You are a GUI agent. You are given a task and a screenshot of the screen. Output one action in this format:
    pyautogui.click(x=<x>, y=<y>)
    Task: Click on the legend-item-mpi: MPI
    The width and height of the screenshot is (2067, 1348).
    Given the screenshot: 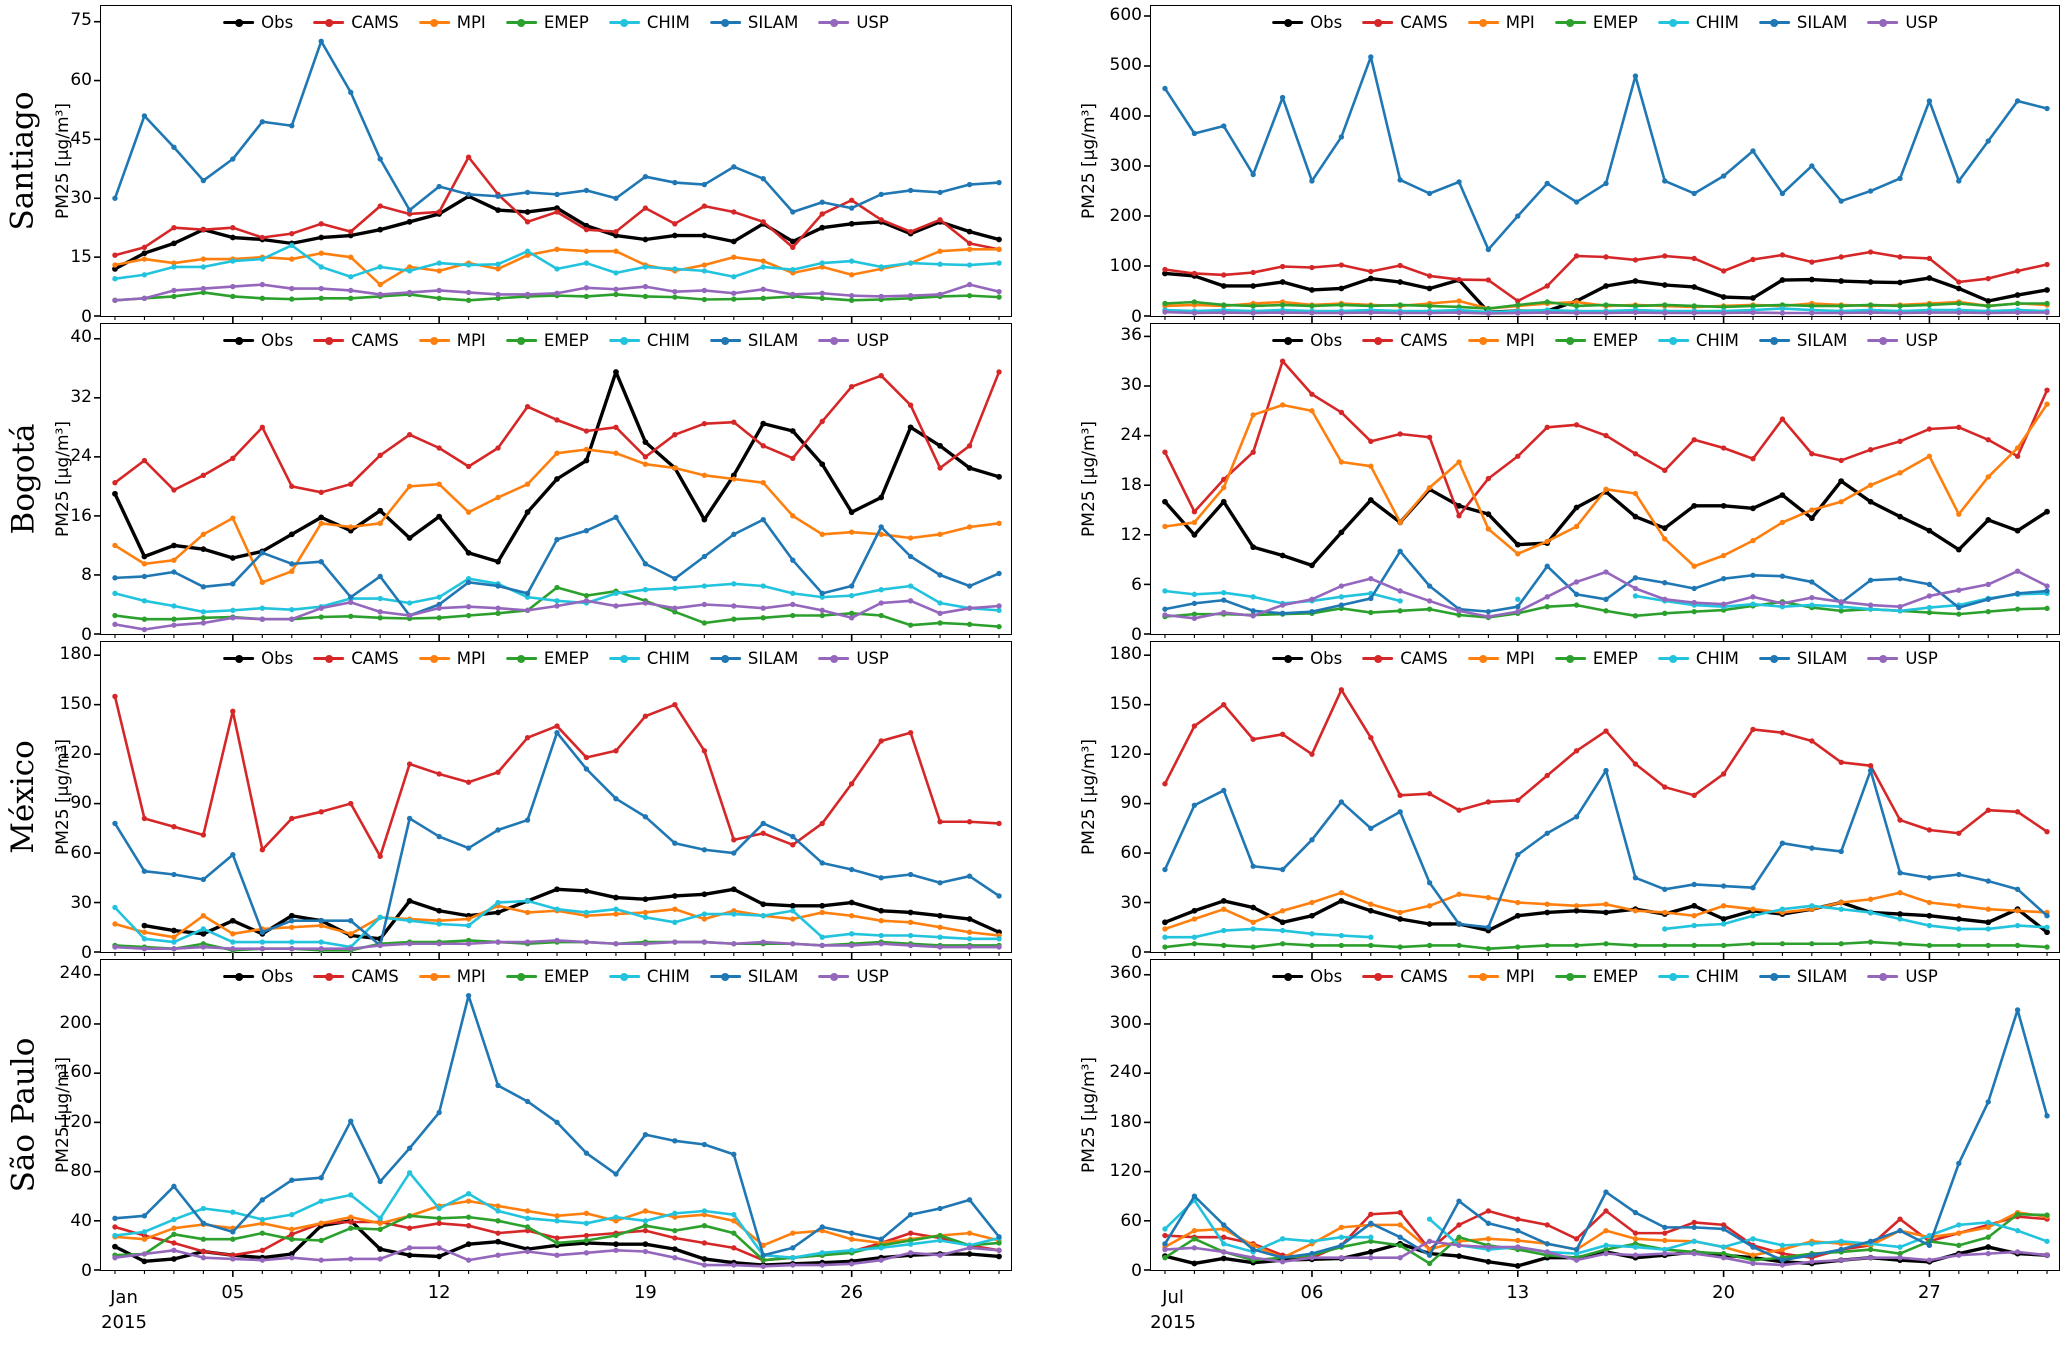 What is the action you would take?
    pyautogui.click(x=452, y=658)
    